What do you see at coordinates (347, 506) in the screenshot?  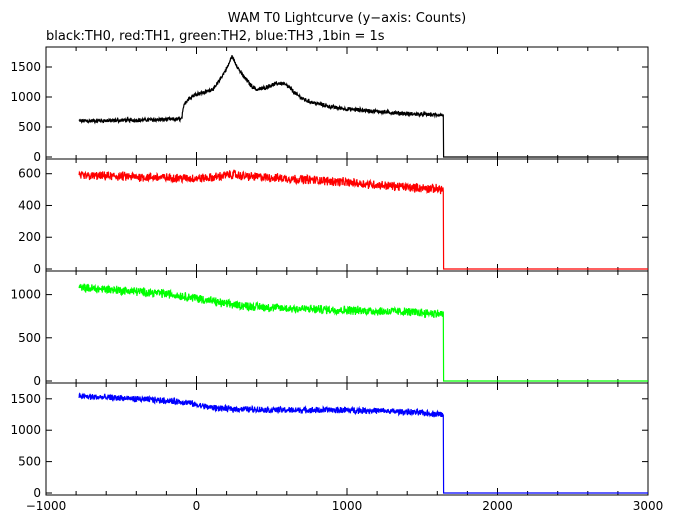 I see `x-tick-label: 1000` at bounding box center [347, 506].